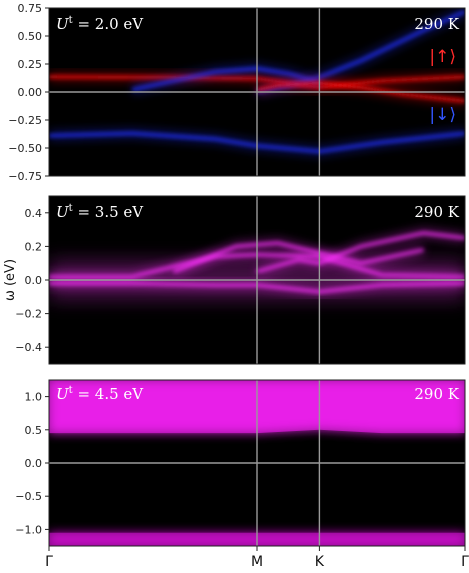  I want to click on panel-3-u-value: = 4.5 eV, so click(109, 394).